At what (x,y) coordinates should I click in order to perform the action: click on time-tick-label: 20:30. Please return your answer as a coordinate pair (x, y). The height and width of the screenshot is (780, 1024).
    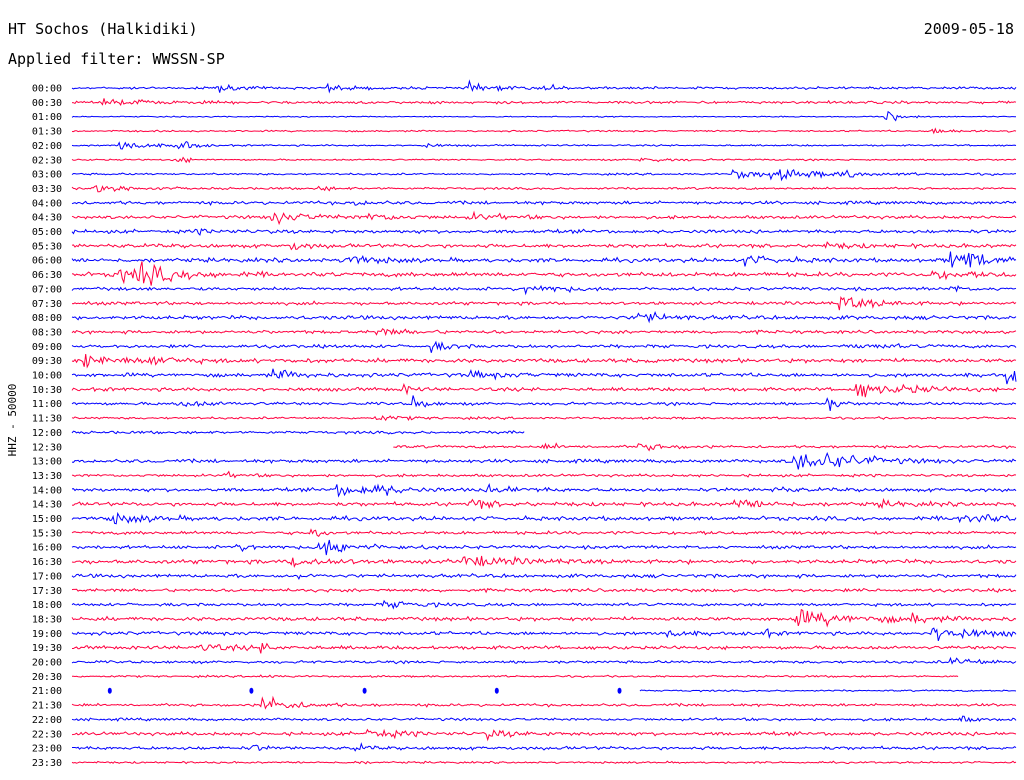
    Looking at the image, I should click on (47, 677).